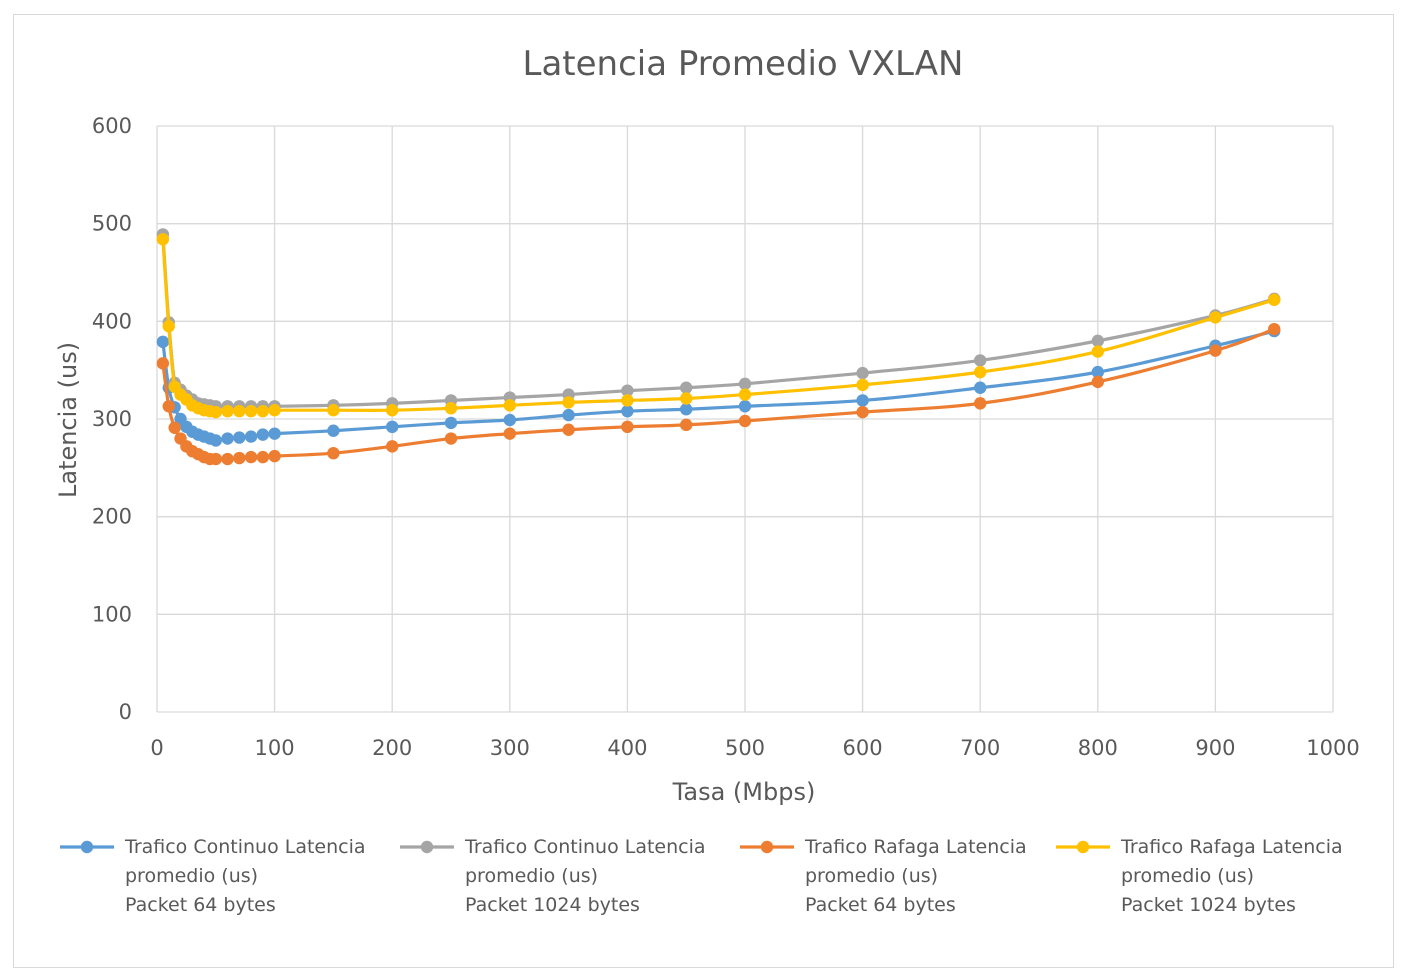 This screenshot has width=1409, height=975. I want to click on y-axis-ticks: 0 100 200 300 400 500 600, so click(112, 419).